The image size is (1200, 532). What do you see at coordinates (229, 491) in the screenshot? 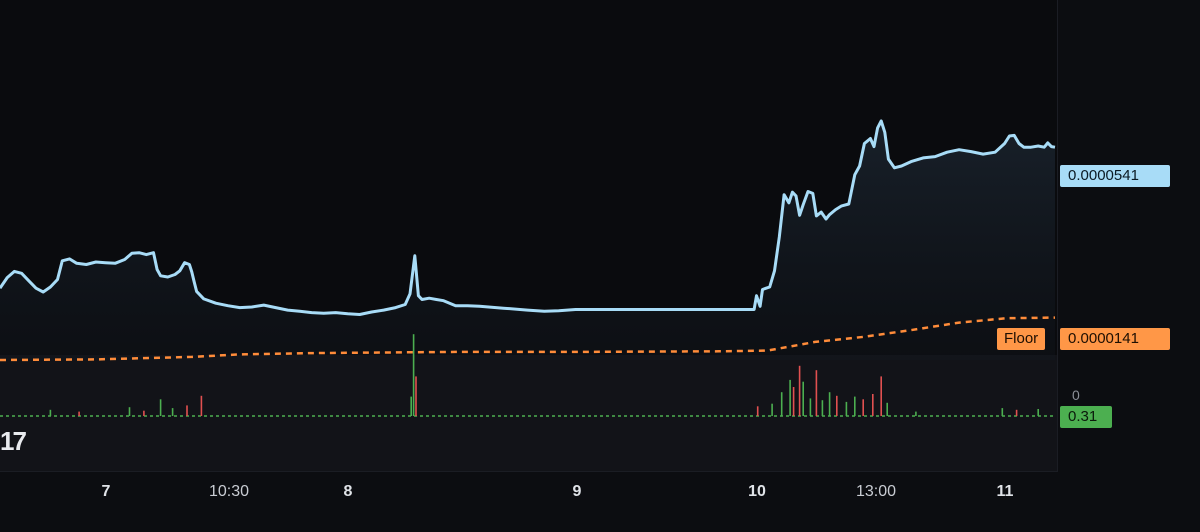
I see `x-tick-label: 10:30` at bounding box center [229, 491].